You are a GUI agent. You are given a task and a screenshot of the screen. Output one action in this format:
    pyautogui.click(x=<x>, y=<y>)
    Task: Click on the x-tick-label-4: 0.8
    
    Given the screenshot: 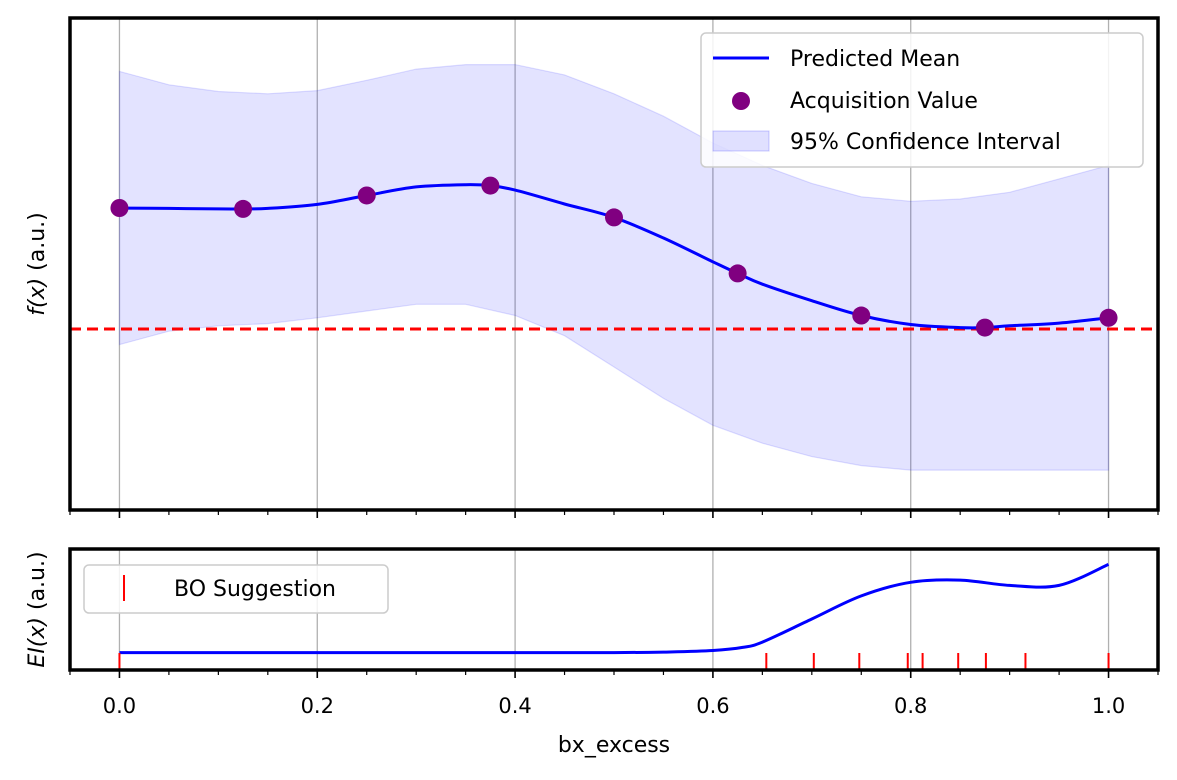 What is the action you would take?
    pyautogui.click(x=910, y=706)
    